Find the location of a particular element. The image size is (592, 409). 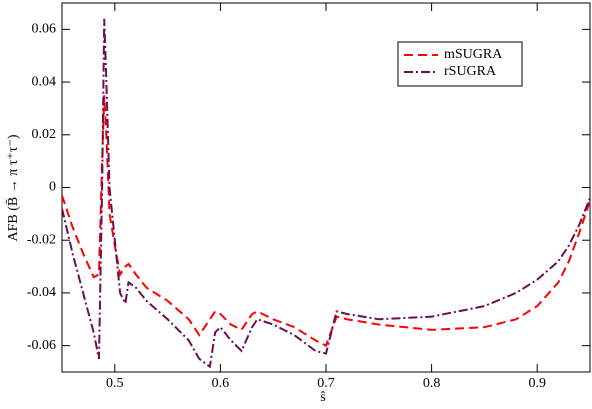

x-tick-label: 0.8 is located at coordinates (432, 383).